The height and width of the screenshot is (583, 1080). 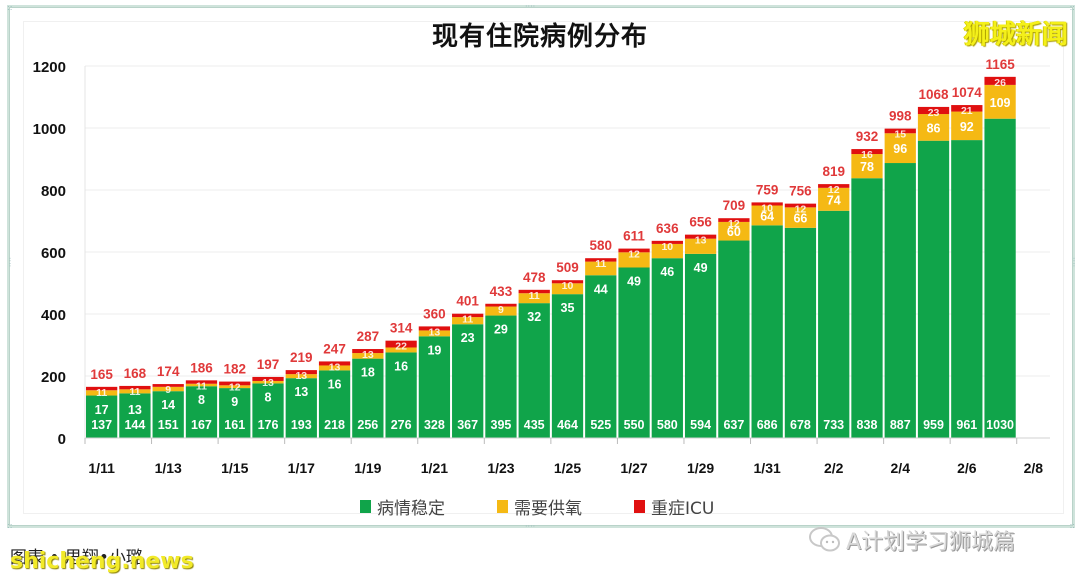 I want to click on resize-handle-bottom-right: ::, so click(x=1072, y=525).